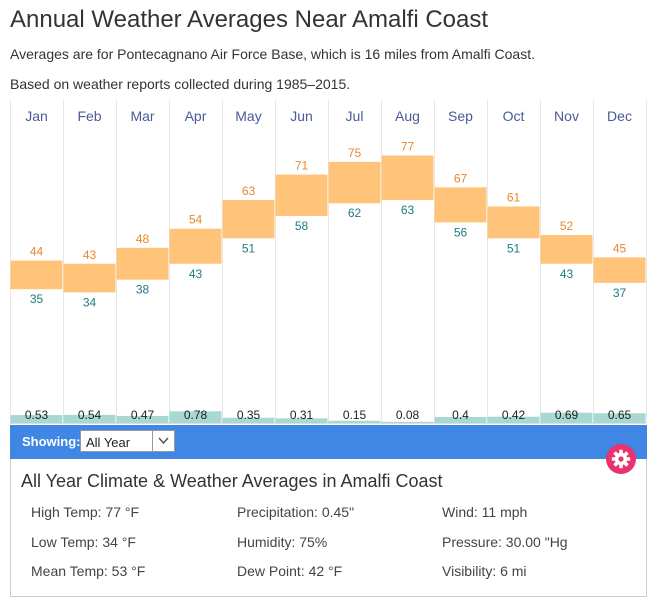  I want to click on precip-label: 0.53, so click(37, 415).